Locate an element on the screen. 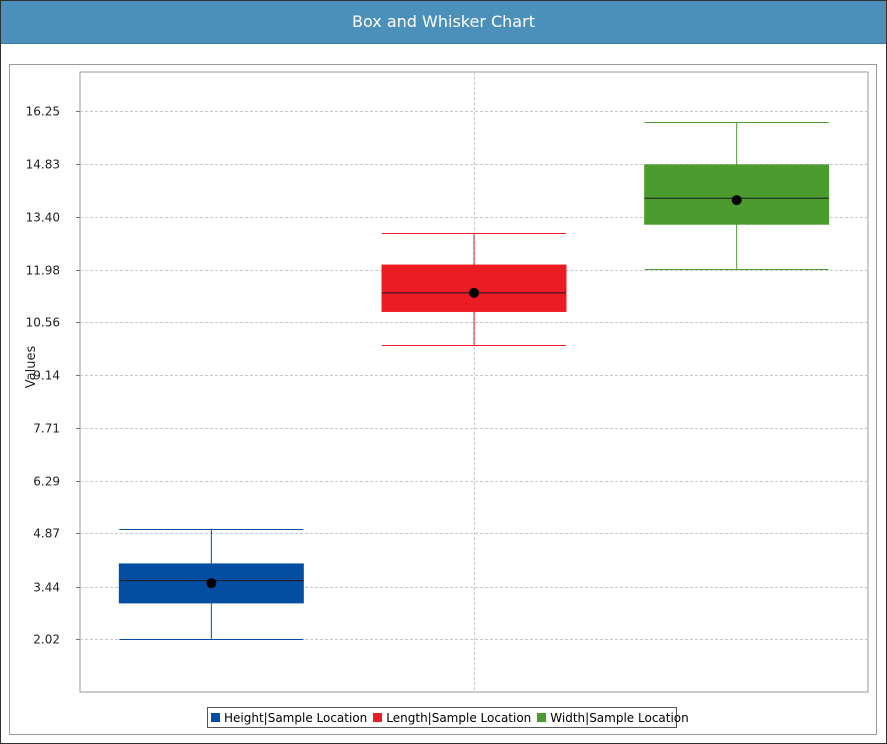  y-tick-label: 14.83 is located at coordinates (43, 165).